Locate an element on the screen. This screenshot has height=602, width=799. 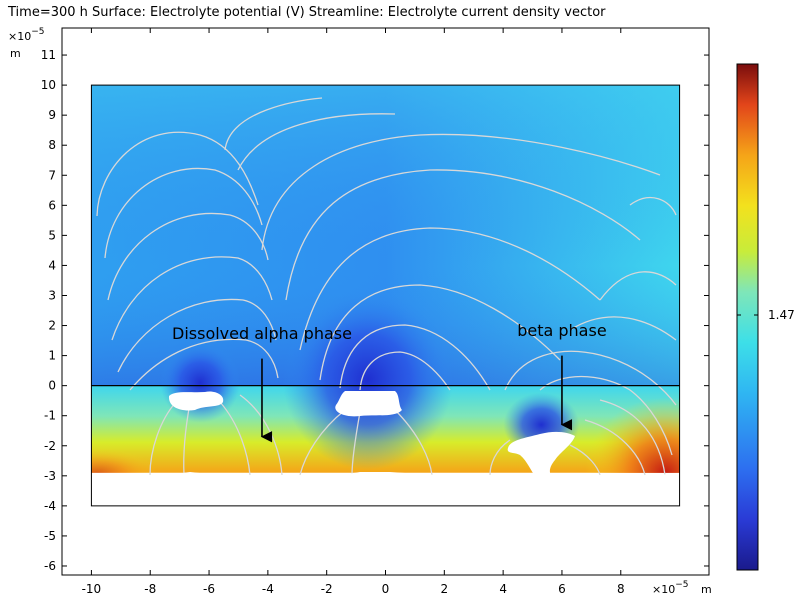
x-tick-label: 4 is located at coordinates (503, 589).